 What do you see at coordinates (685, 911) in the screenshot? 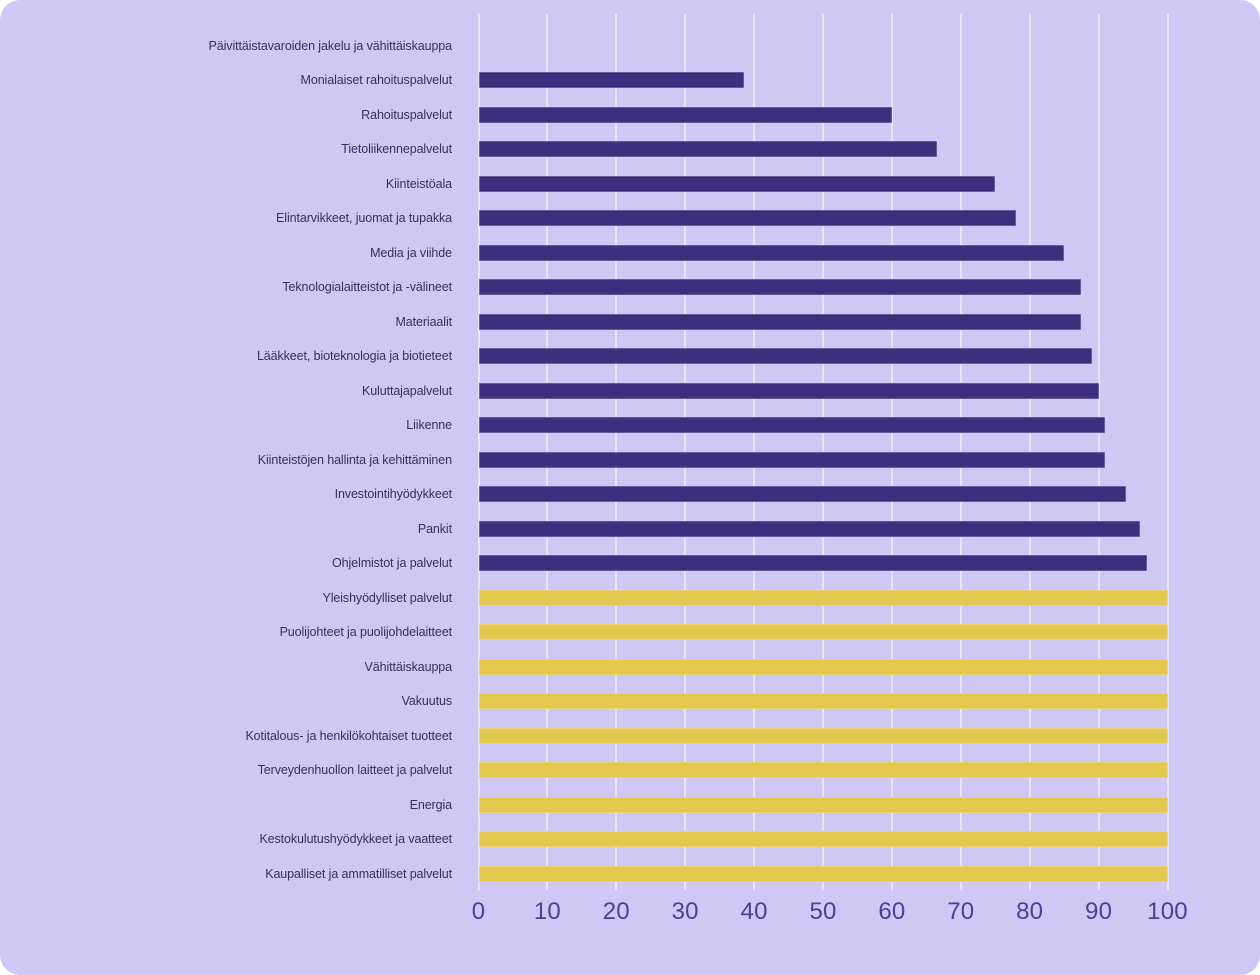
I see `x-tick-label: 30` at bounding box center [685, 911].